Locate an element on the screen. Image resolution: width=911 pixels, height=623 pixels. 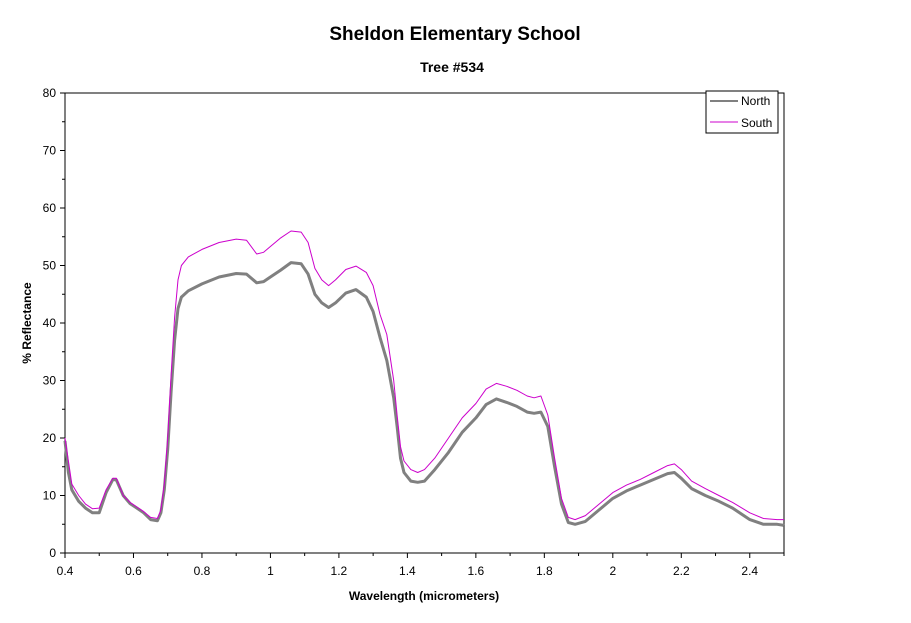
legend-label-south: South is located at coordinates (756, 123).